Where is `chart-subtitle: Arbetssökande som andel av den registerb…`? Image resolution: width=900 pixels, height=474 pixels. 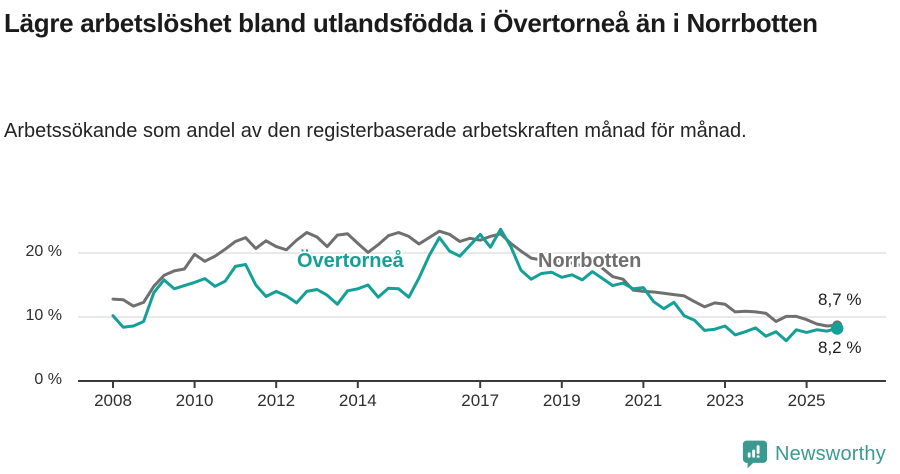
chart-subtitle: Arbetssökande som andel av den registerb… is located at coordinates (375, 131).